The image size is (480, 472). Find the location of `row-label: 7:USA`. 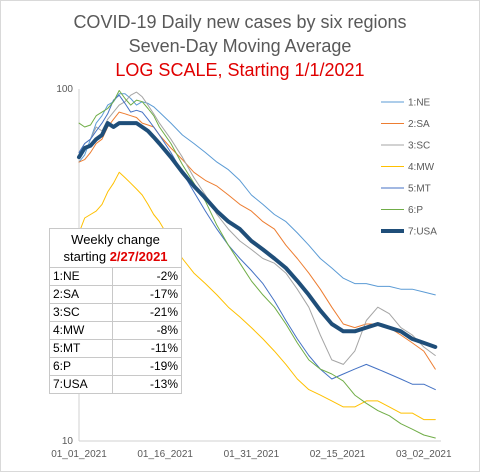

row-label: 7:USA is located at coordinates (81, 384).